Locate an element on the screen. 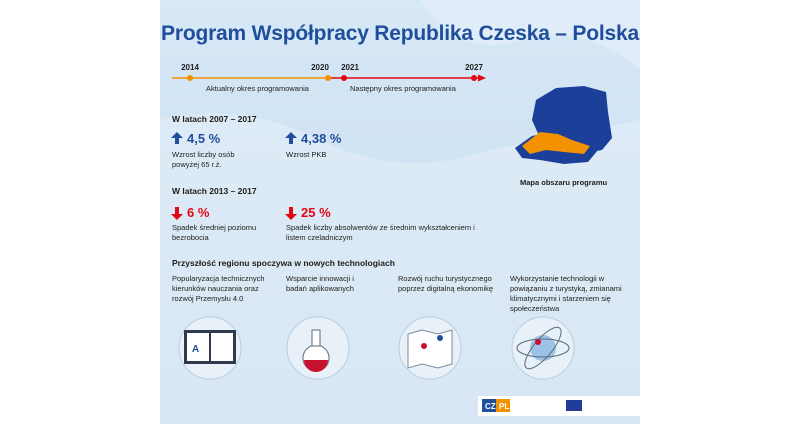 Image resolution: width=800 pixels, height=424 pixels. logo-pl: PL is located at coordinates (504, 406).